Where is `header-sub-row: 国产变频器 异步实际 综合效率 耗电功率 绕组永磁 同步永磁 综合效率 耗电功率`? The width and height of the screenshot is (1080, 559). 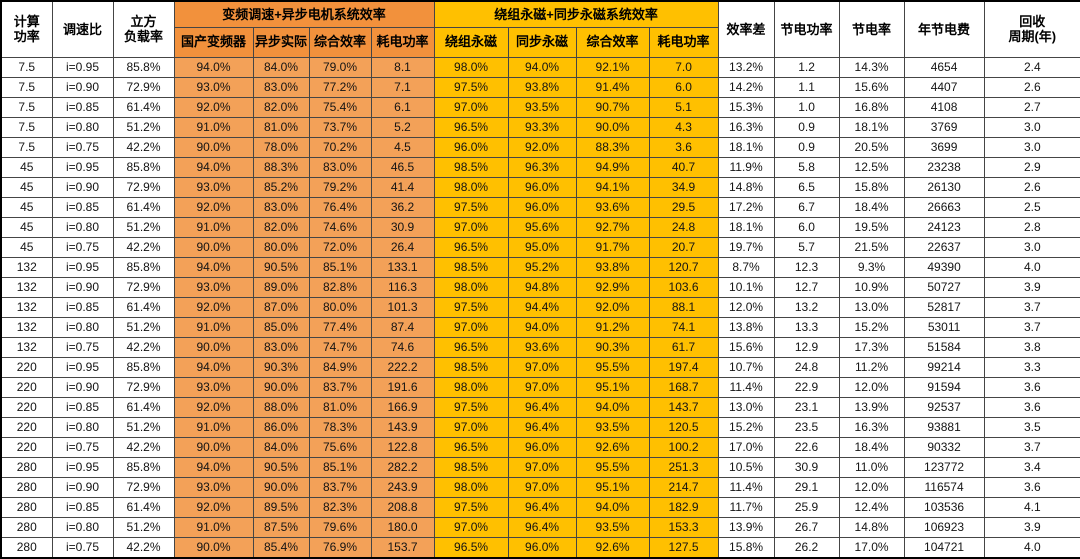
header-sub-row: 国产变频器 异步实际 综合效率 耗电功率 绕组永磁 同步永磁 综合效率 耗电功率 is located at coordinates (540, 42).